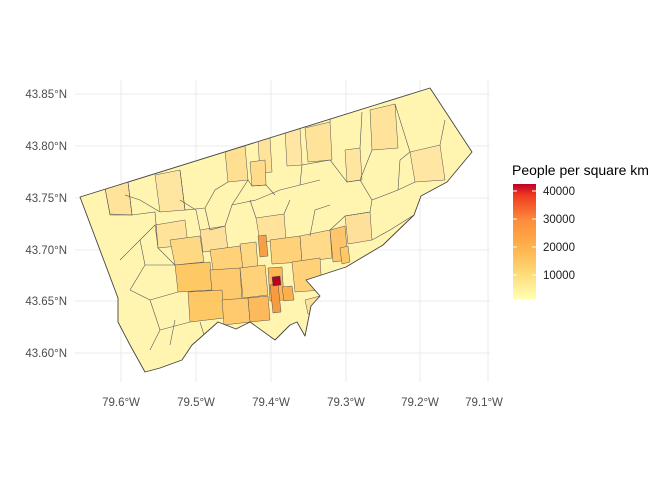 This screenshot has width=672, height=480. Describe the element at coordinates (121, 403) in the screenshot. I see `x-tick-label: 79.6°W` at that location.